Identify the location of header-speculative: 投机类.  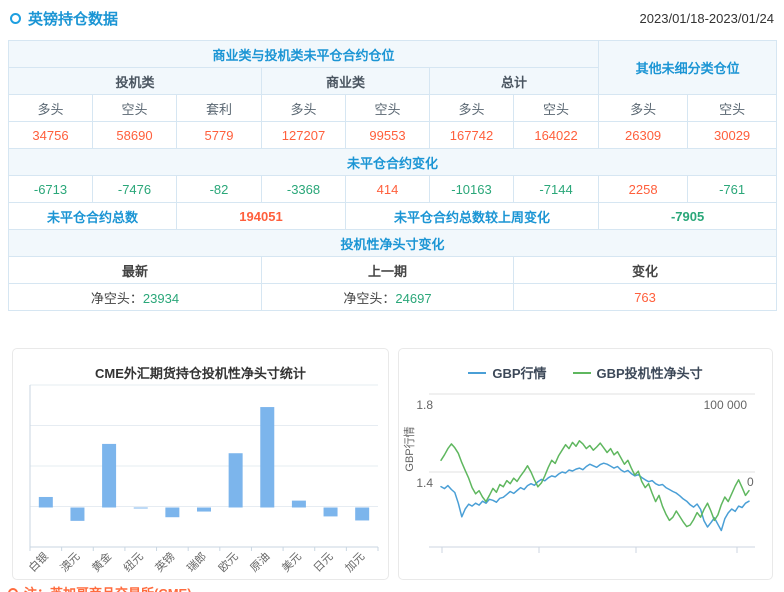
(135, 81).